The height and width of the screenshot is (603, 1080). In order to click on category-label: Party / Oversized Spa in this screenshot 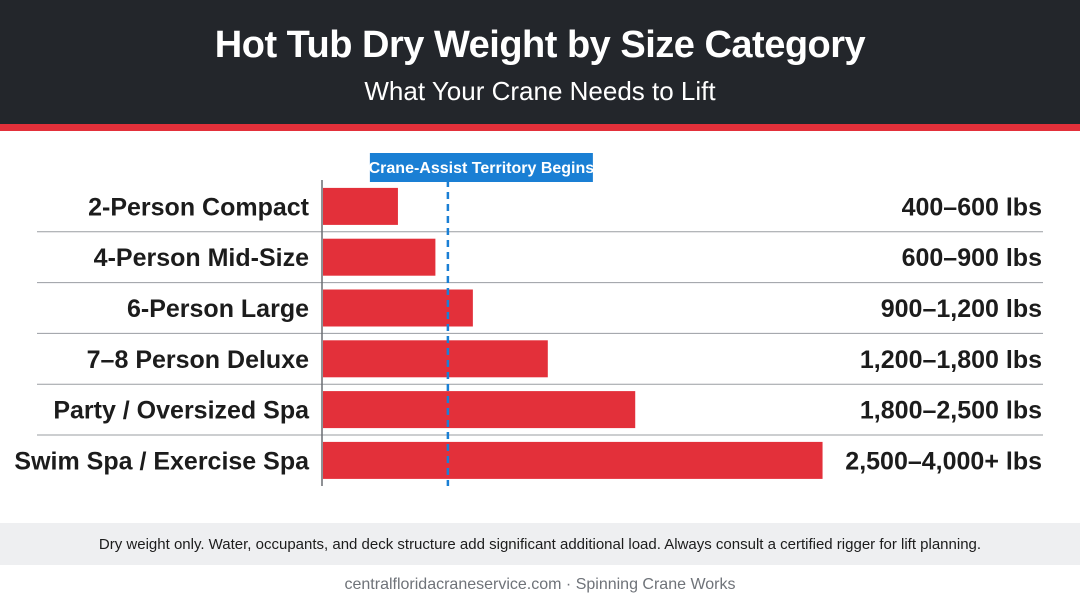, I will do `click(181, 411)`.